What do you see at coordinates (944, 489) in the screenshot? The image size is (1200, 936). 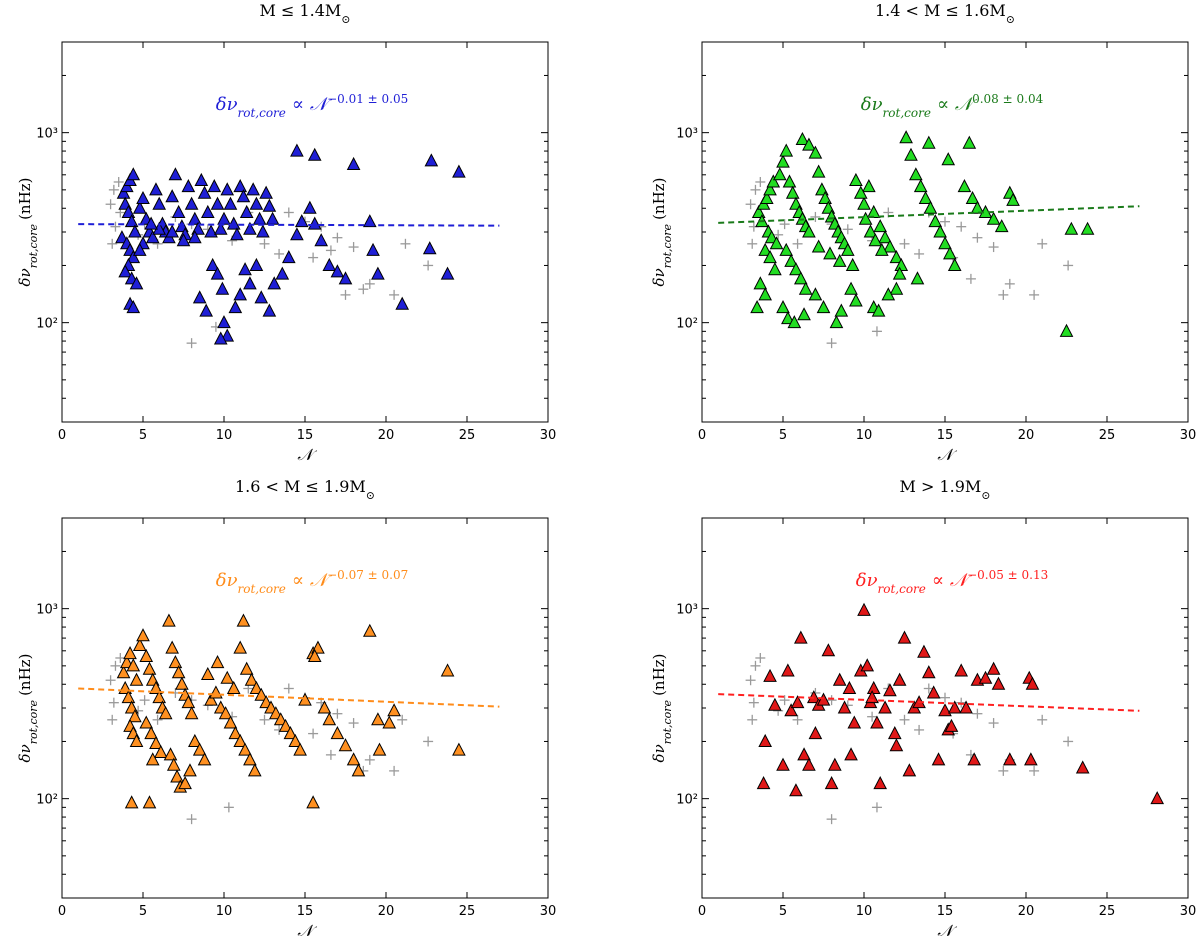 I see `panel-title: M > 1.9M⊙` at bounding box center [944, 489].